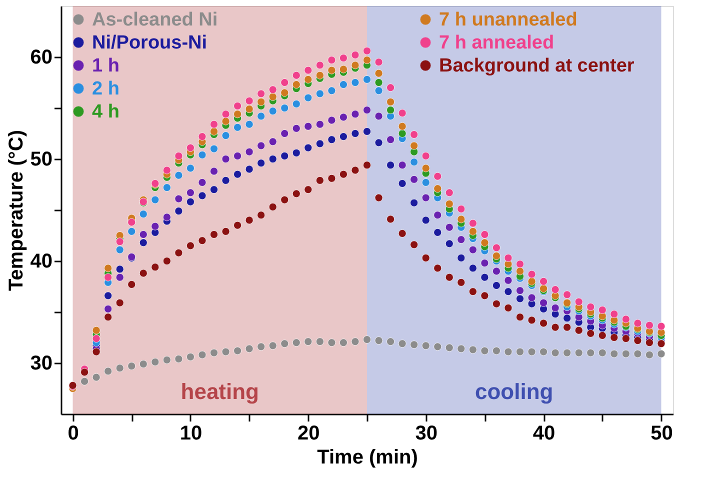 This screenshot has width=717, height=488. What do you see at coordinates (661, 433) in the screenshot?
I see `x-tick-label: 50` at bounding box center [661, 433].